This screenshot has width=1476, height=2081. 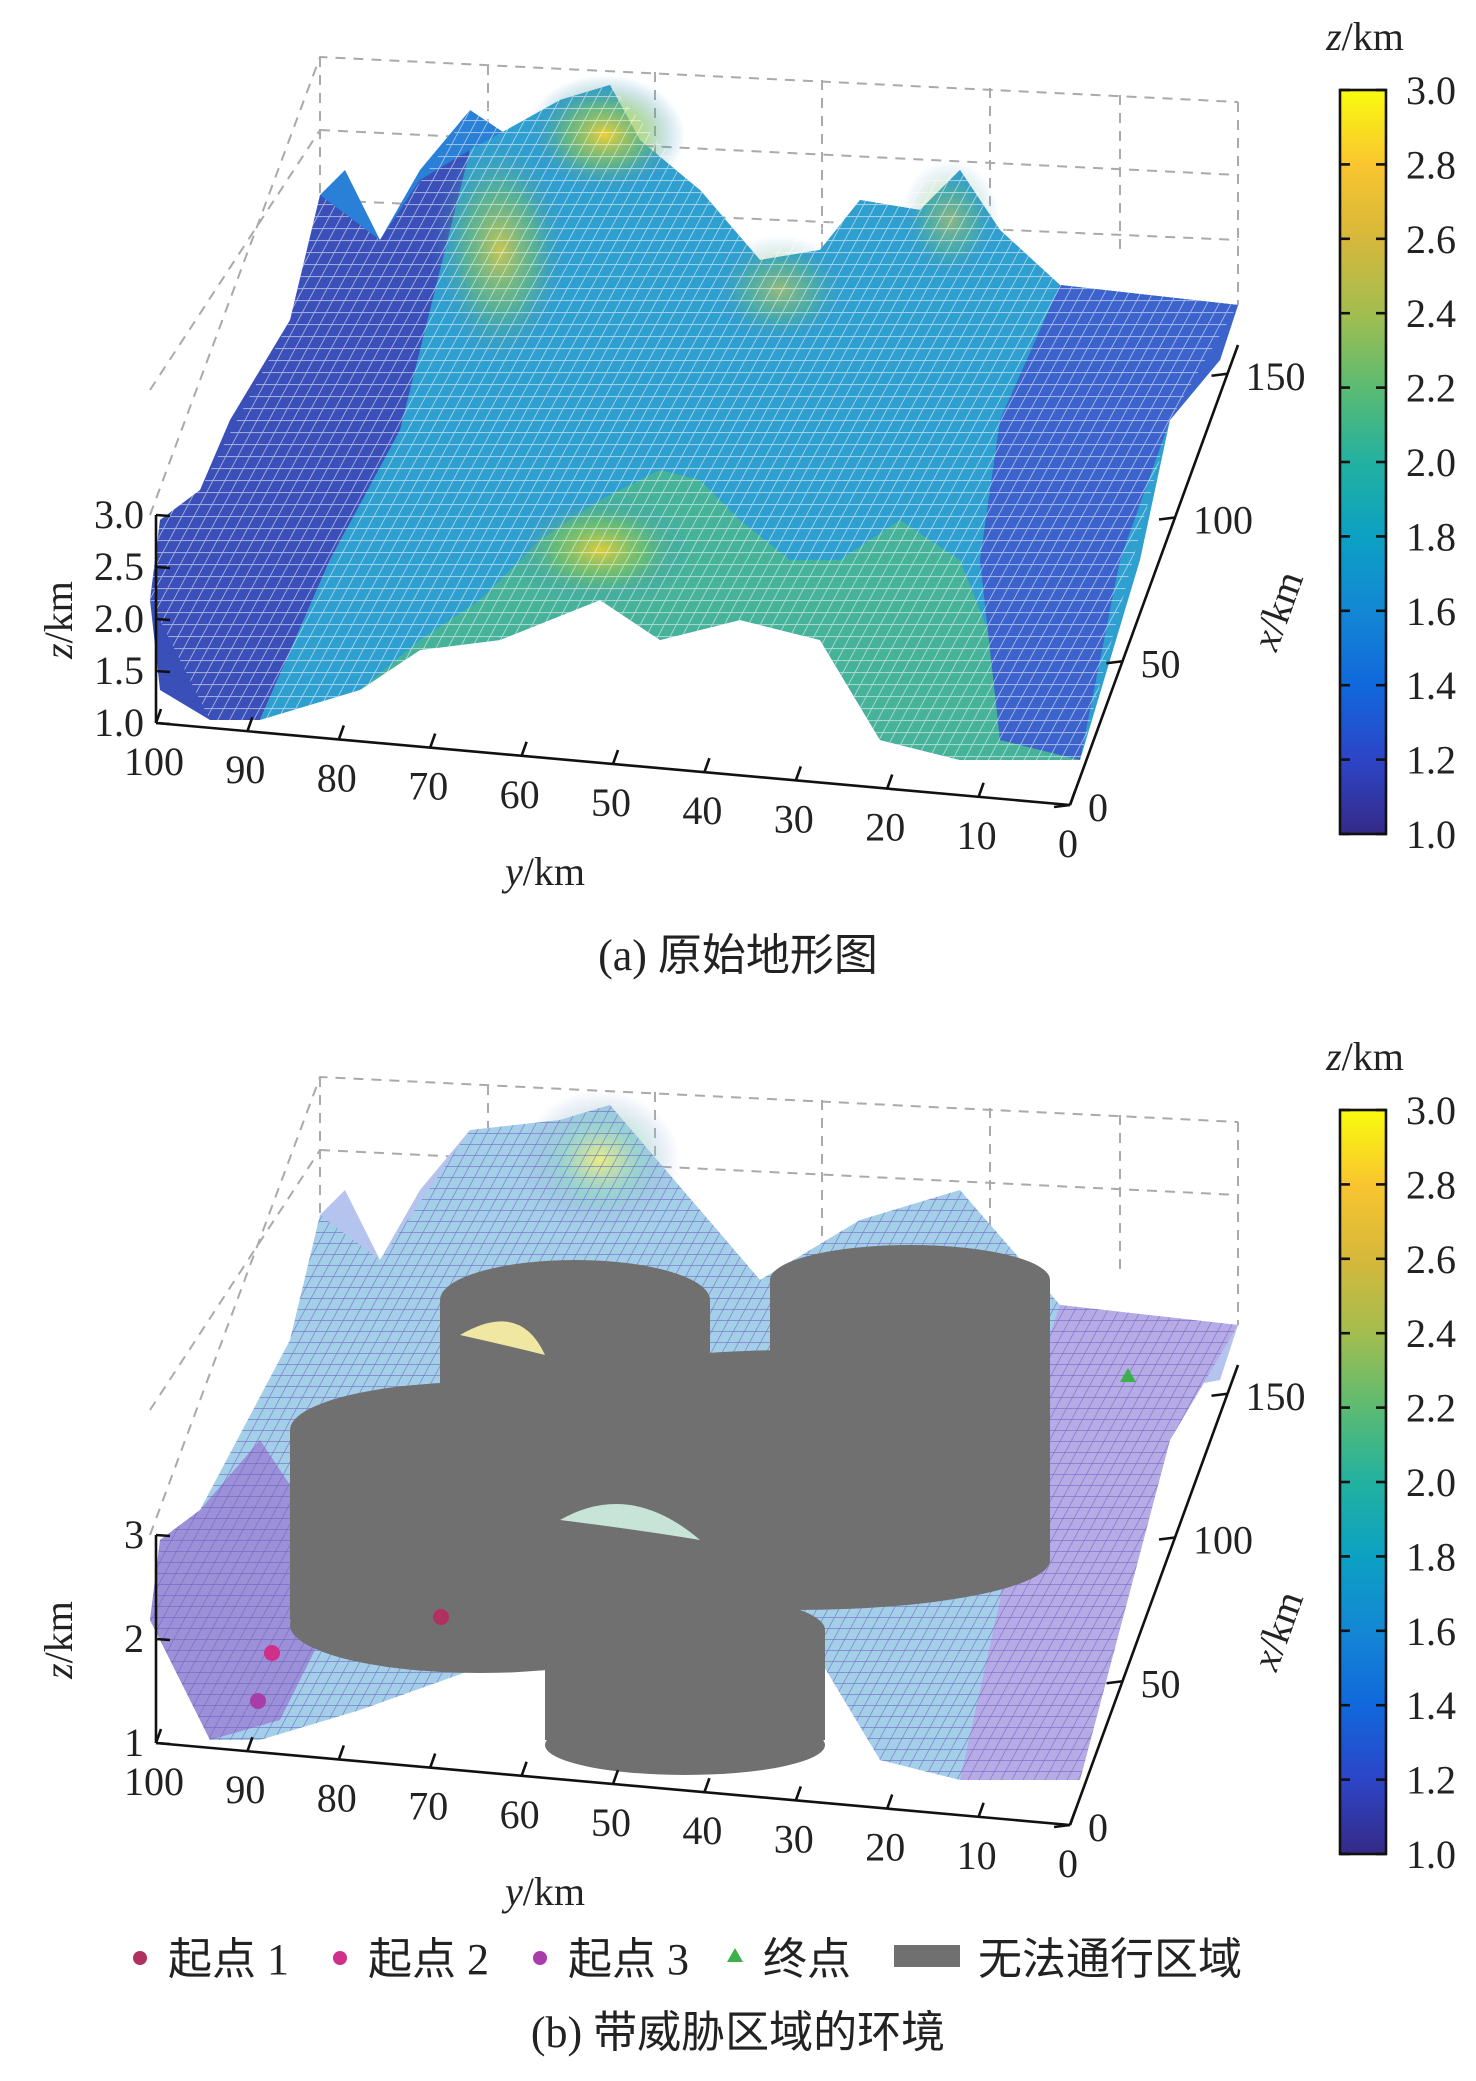 I want to click on z-tick-label: 1.5, so click(x=119, y=670).